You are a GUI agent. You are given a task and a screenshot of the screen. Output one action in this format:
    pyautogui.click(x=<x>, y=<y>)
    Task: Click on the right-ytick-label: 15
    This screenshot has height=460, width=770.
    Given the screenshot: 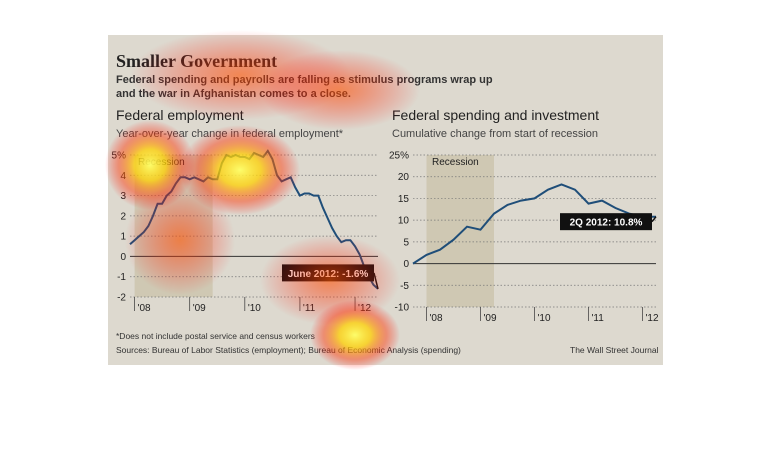 What is the action you would take?
    pyautogui.click(x=404, y=199)
    